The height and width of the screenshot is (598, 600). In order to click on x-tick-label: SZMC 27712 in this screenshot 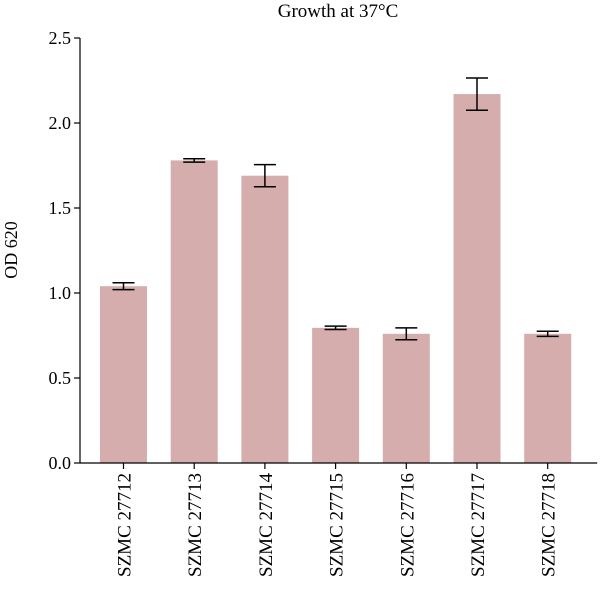, I will do `click(125, 525)`.